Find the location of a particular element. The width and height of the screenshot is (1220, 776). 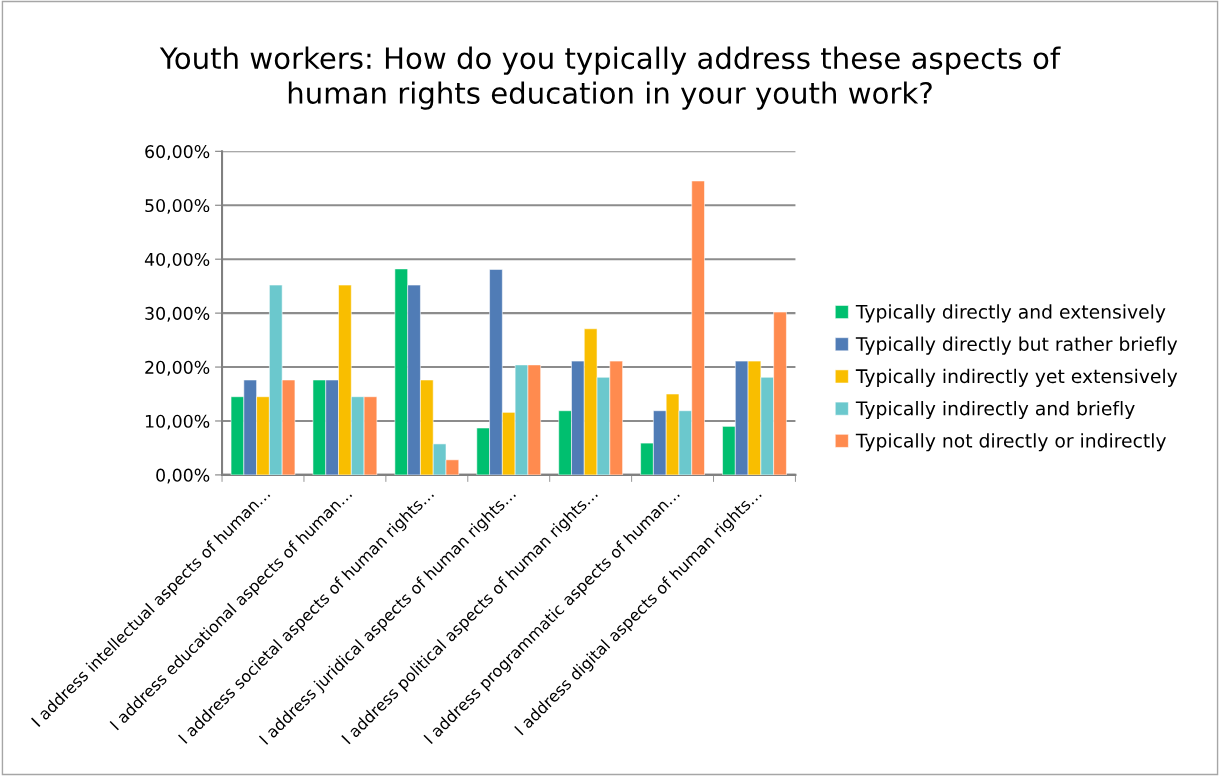

legend-label: Typically indirectly yet extensively is located at coordinates (1016, 377).